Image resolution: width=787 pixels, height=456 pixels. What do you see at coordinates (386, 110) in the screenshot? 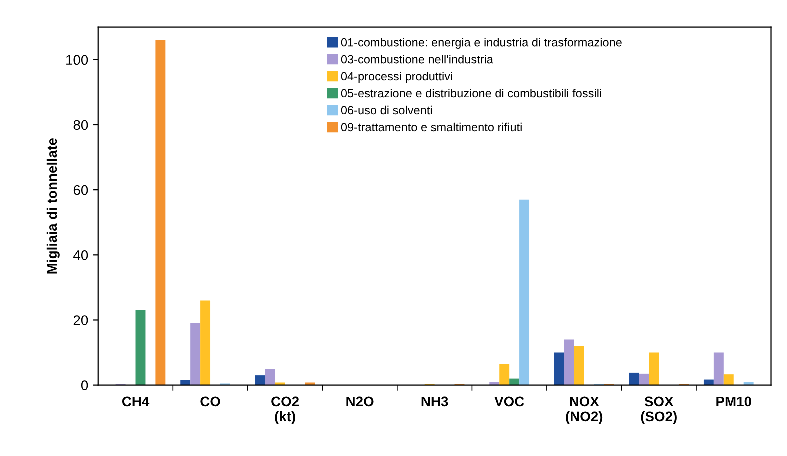
I see `legend-label: 06-uso di solventi` at bounding box center [386, 110].